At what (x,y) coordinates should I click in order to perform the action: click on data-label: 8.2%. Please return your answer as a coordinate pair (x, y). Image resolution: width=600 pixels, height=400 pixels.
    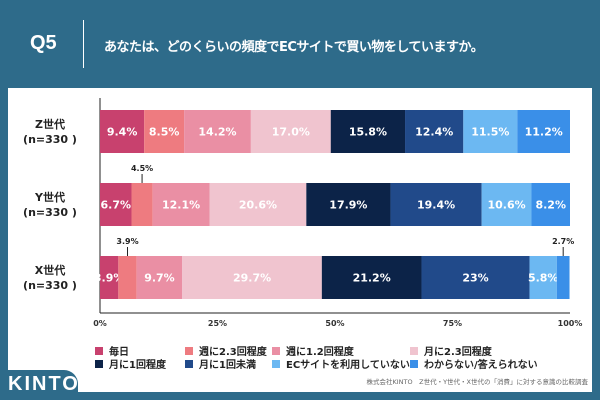
    Looking at the image, I should click on (550, 205).